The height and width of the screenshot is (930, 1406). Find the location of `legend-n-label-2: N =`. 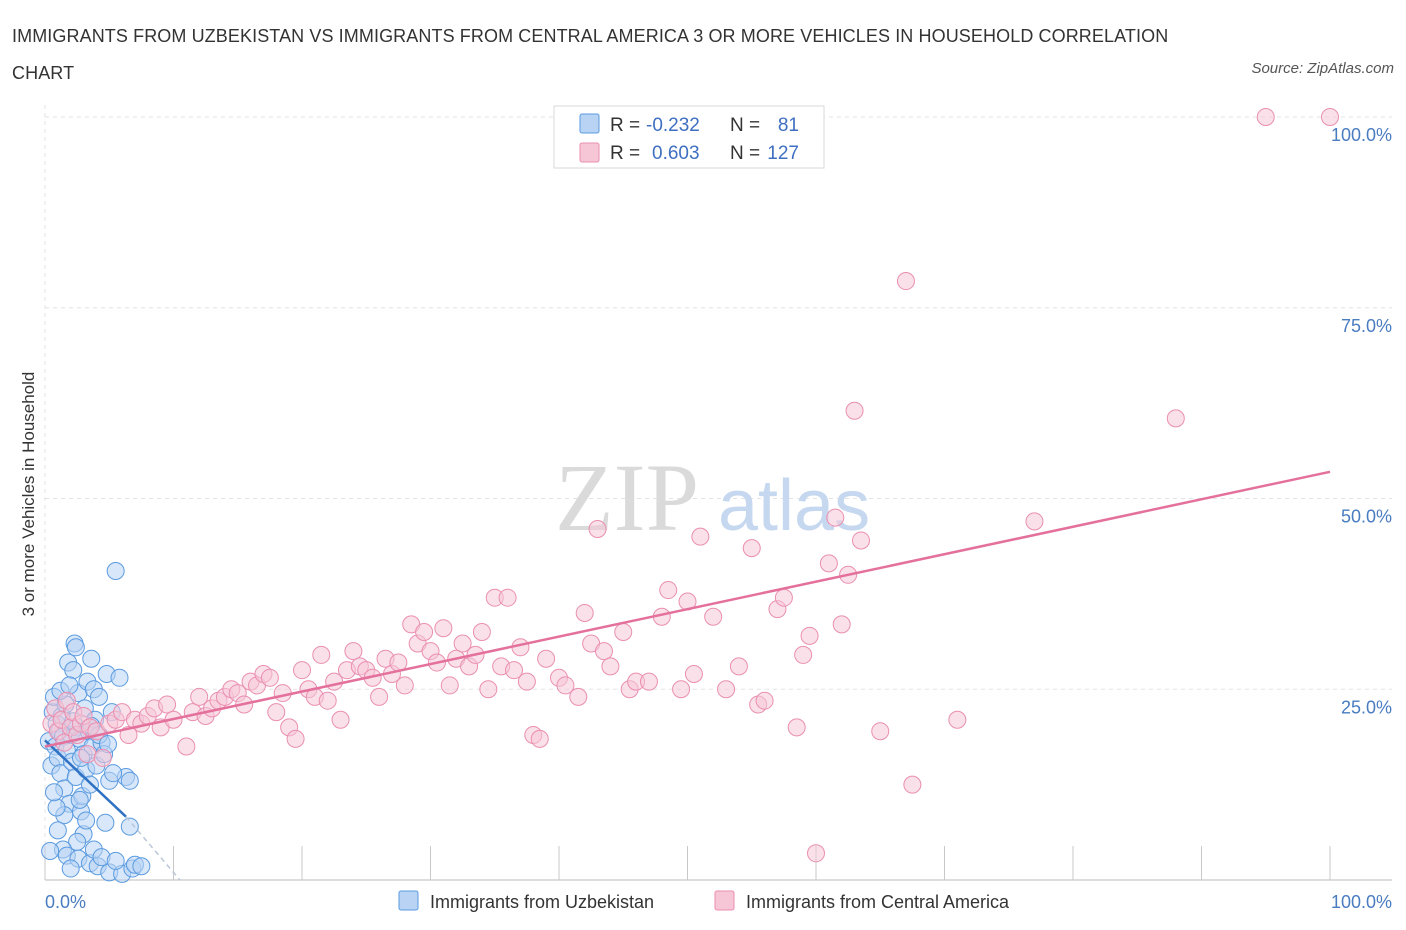

legend-n-label-2: N = is located at coordinates (745, 153).